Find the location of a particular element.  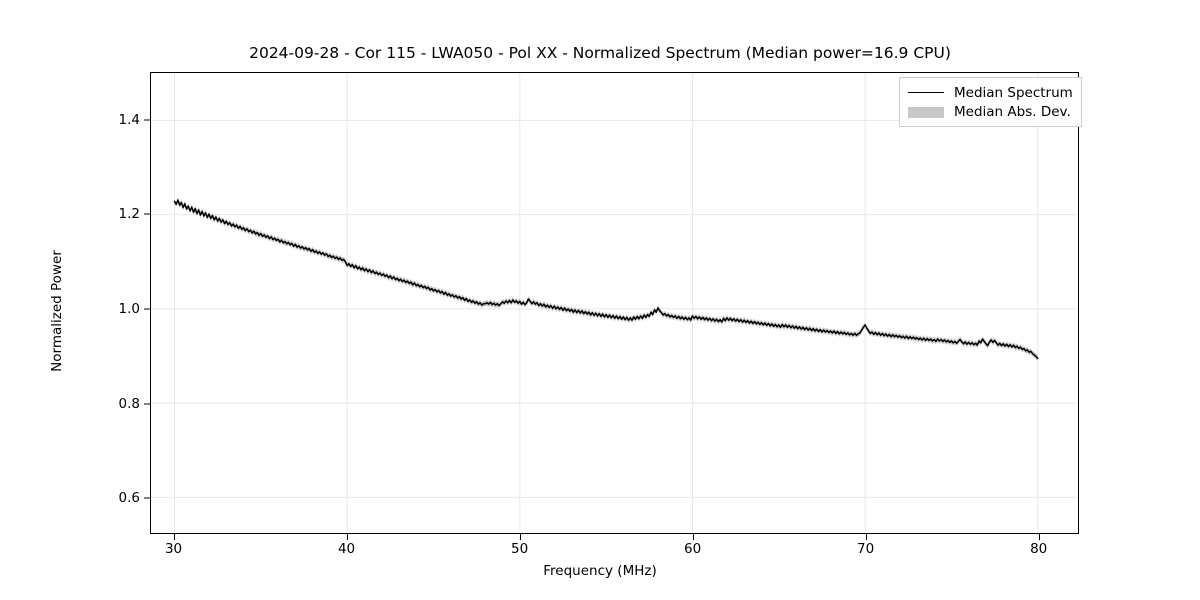

x-tick-label: 40 is located at coordinates (346, 549).